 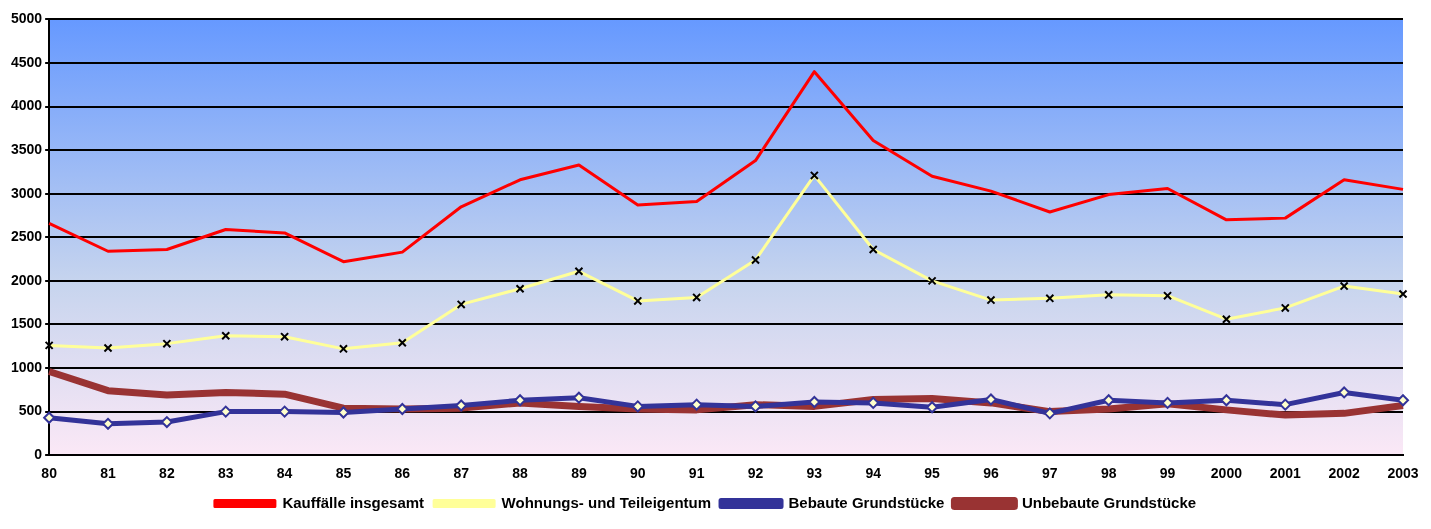 What do you see at coordinates (1285, 473) in the screenshot?
I see `x-tick-label: 2001` at bounding box center [1285, 473].